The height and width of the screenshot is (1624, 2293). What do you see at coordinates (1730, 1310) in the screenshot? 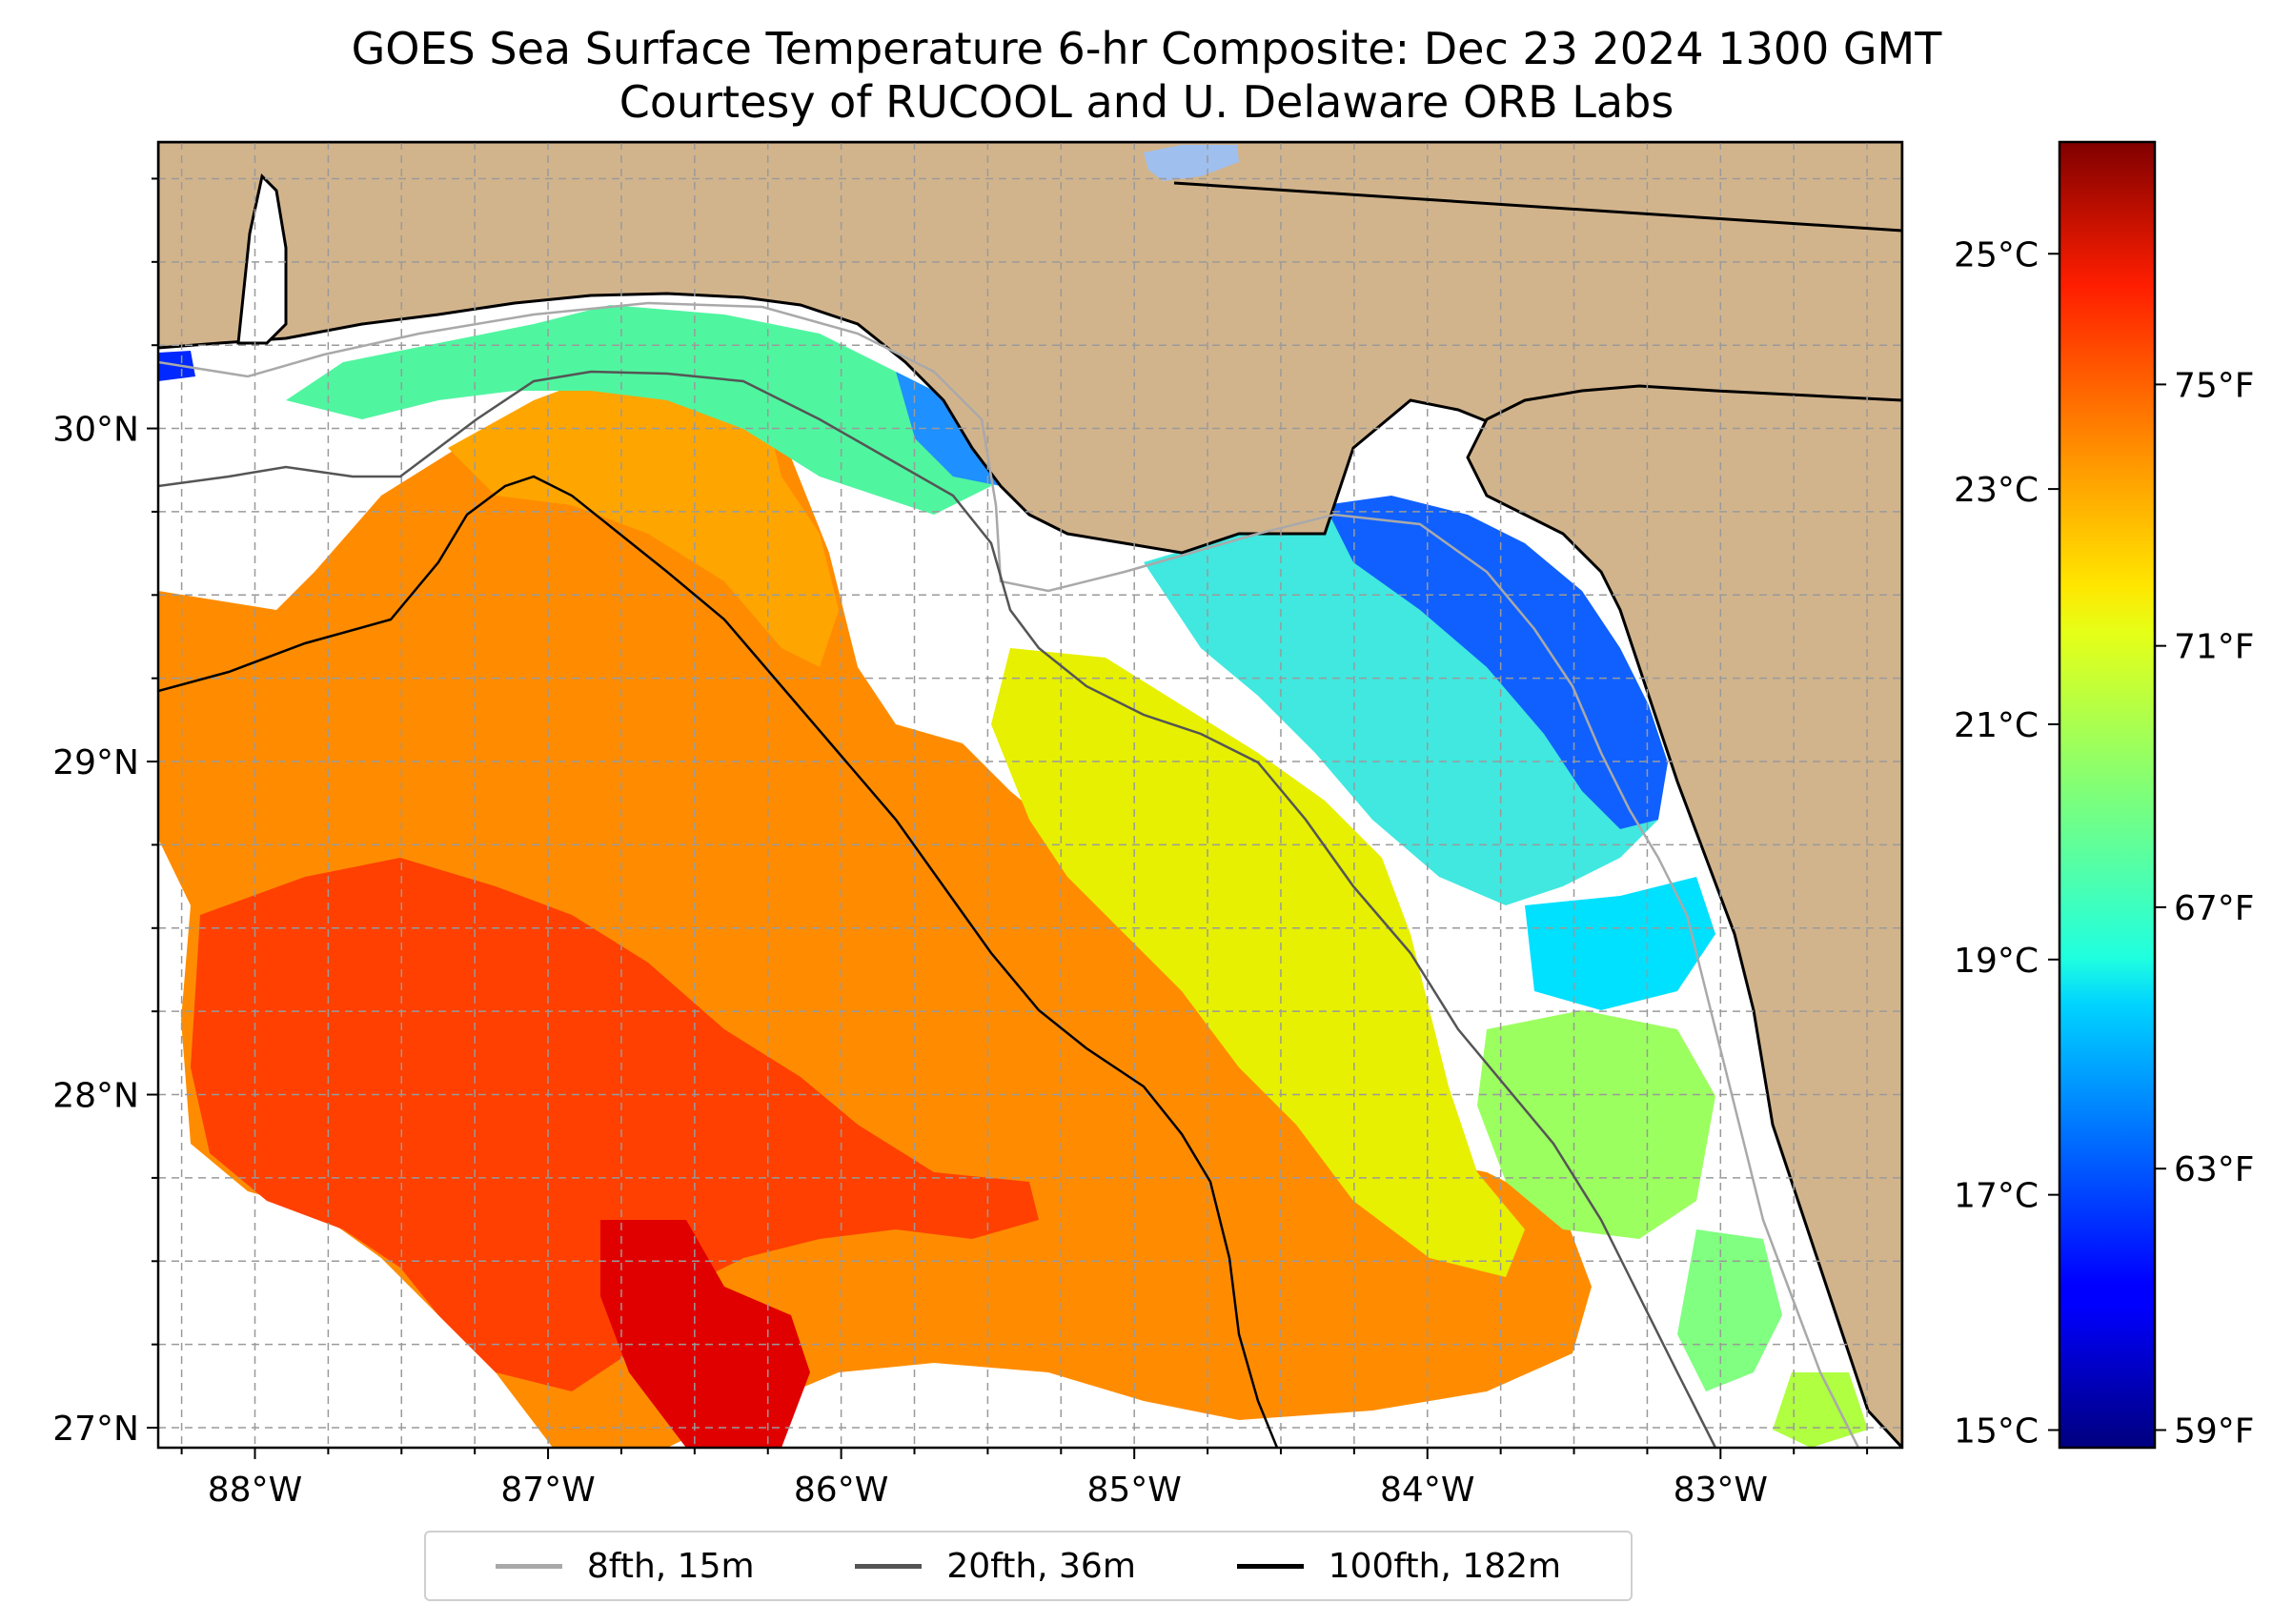
I see `sst-patch-green-coast` at bounding box center [1730, 1310].